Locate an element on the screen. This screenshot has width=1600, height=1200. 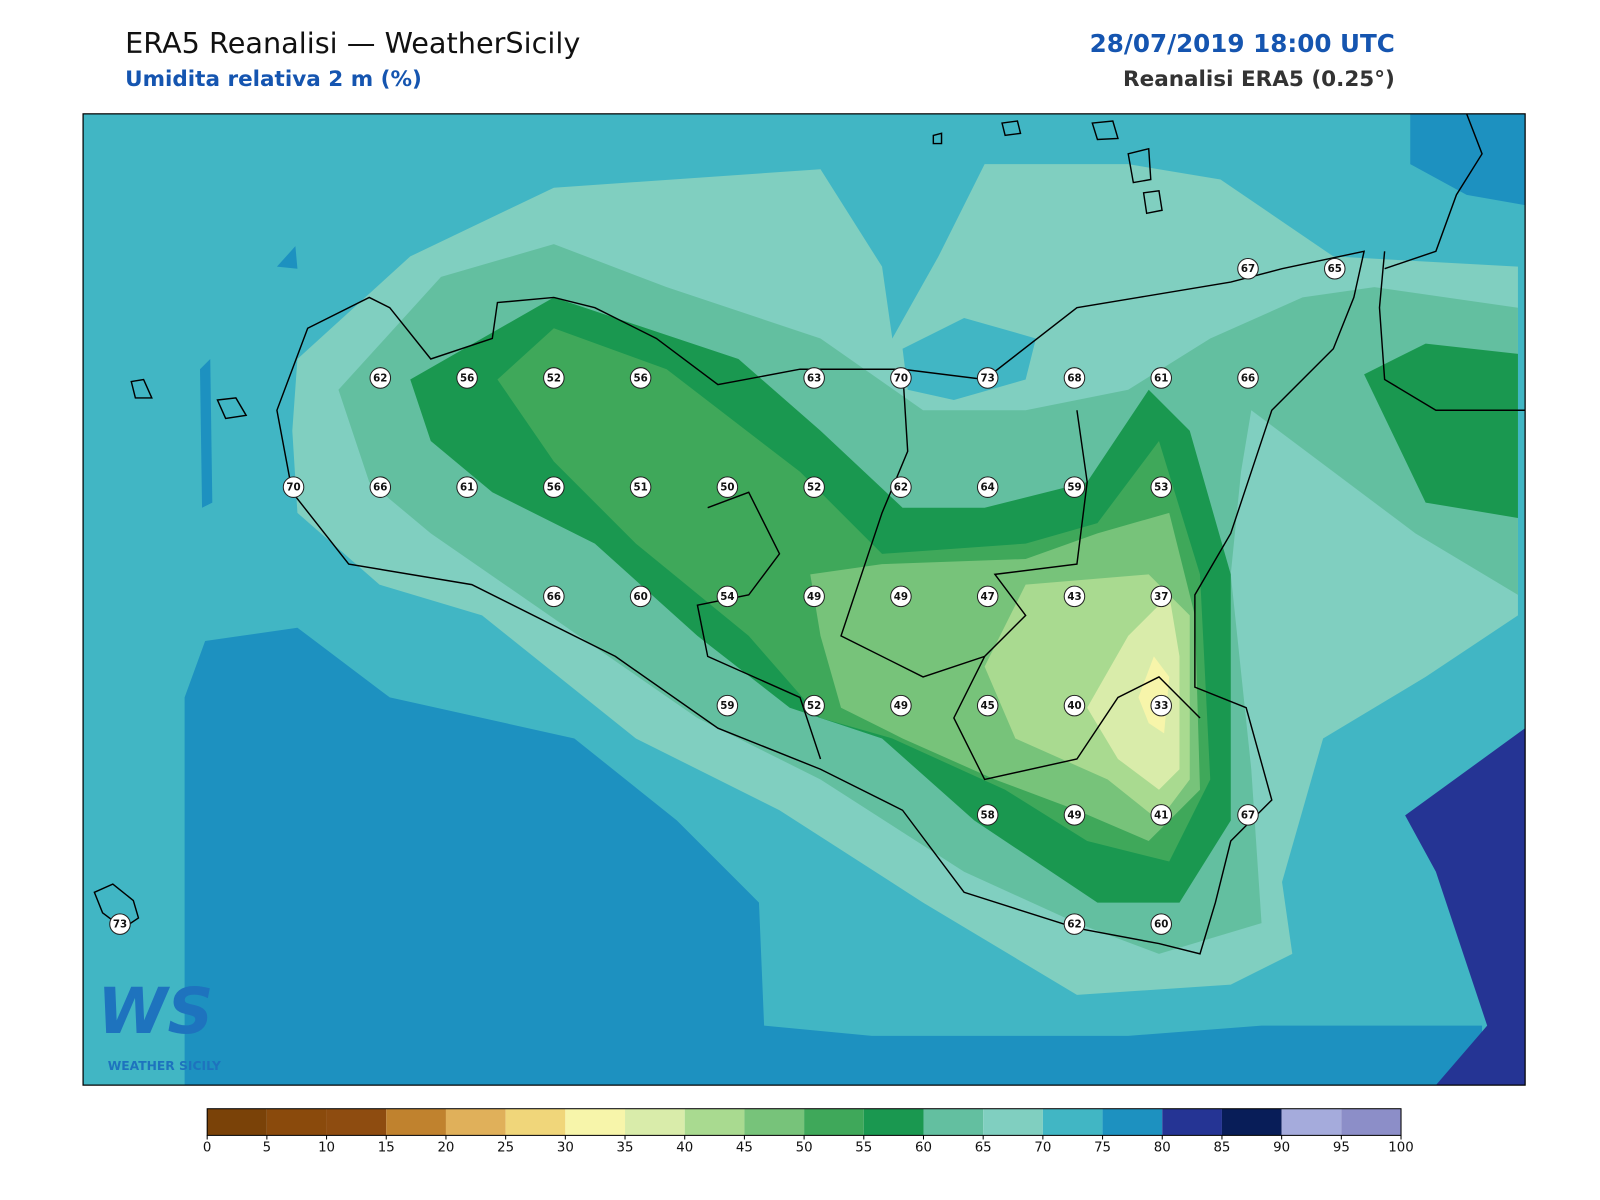
subtitle: Umidita relativa 2 m (%) is located at coordinates (273, 79).